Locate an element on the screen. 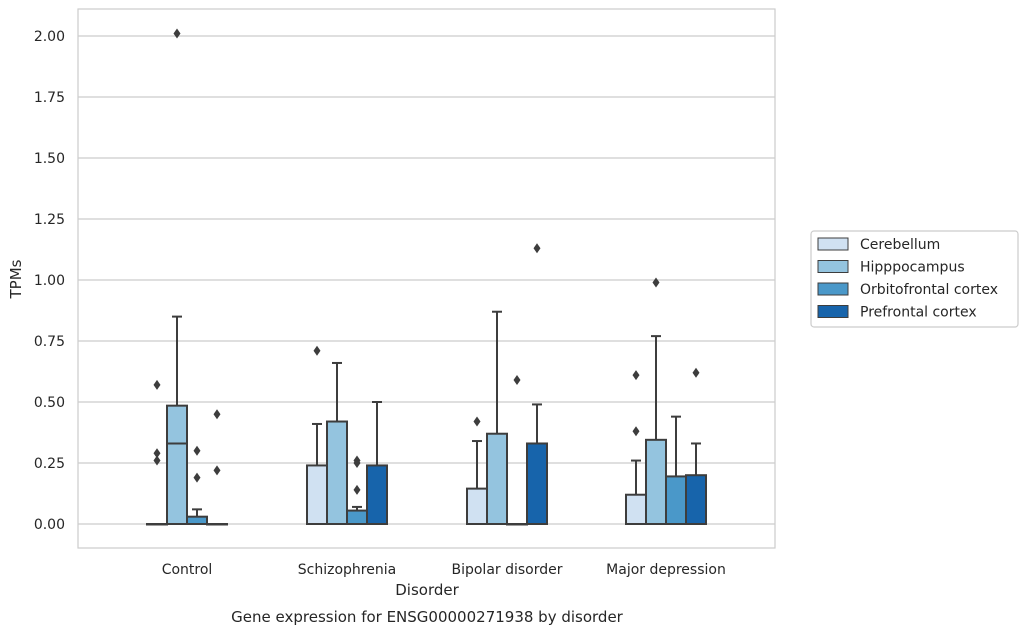 The image size is (1028, 638). x-axis-label: Disorder is located at coordinates (427, 590).